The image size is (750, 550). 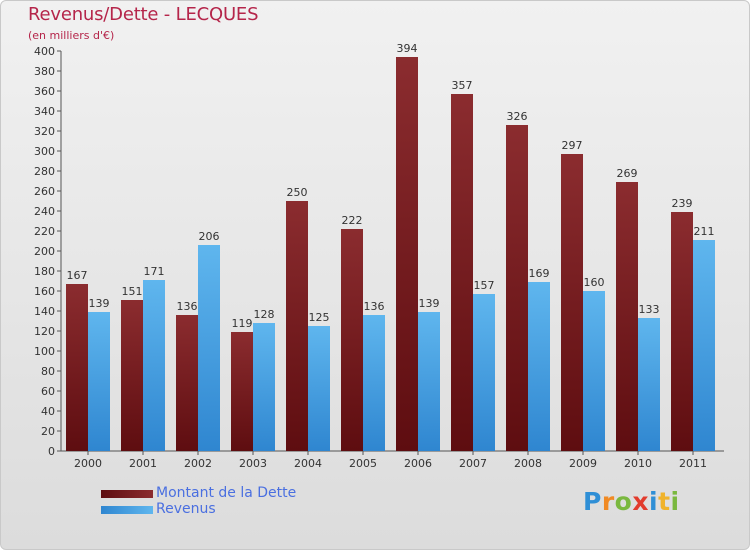 I want to click on y-tick-label: 220, so click(x=44, y=231).